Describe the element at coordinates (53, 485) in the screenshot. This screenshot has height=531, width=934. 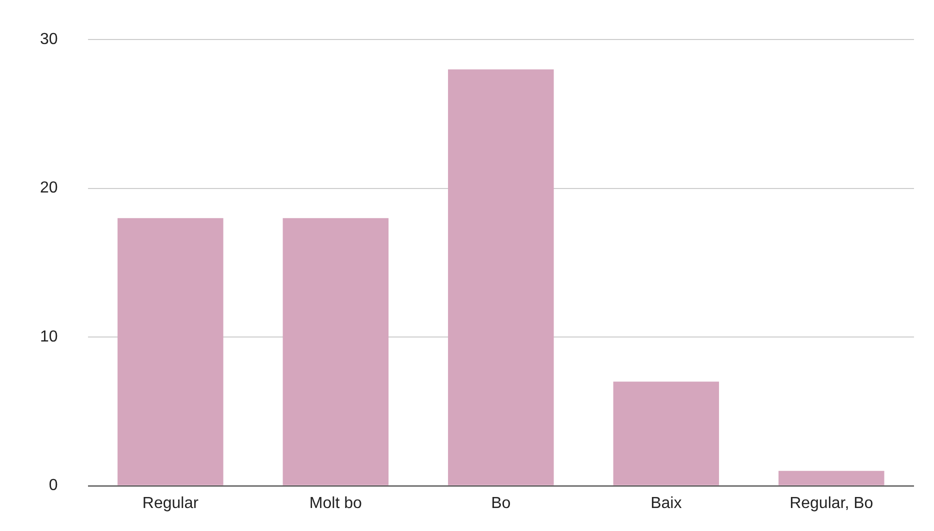
I see `y-tick-label: 0` at that location.